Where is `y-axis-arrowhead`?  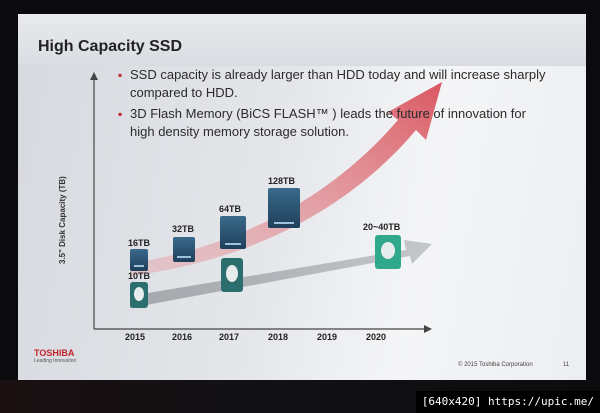
y-axis-arrowhead is located at coordinates (94, 76).